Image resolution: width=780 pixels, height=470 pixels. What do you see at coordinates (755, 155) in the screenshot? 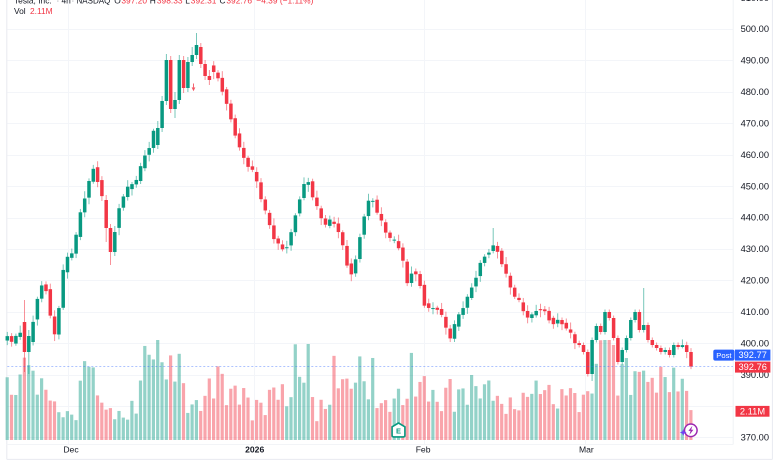
I see `svg-text: 460.00` at bounding box center [755, 155].